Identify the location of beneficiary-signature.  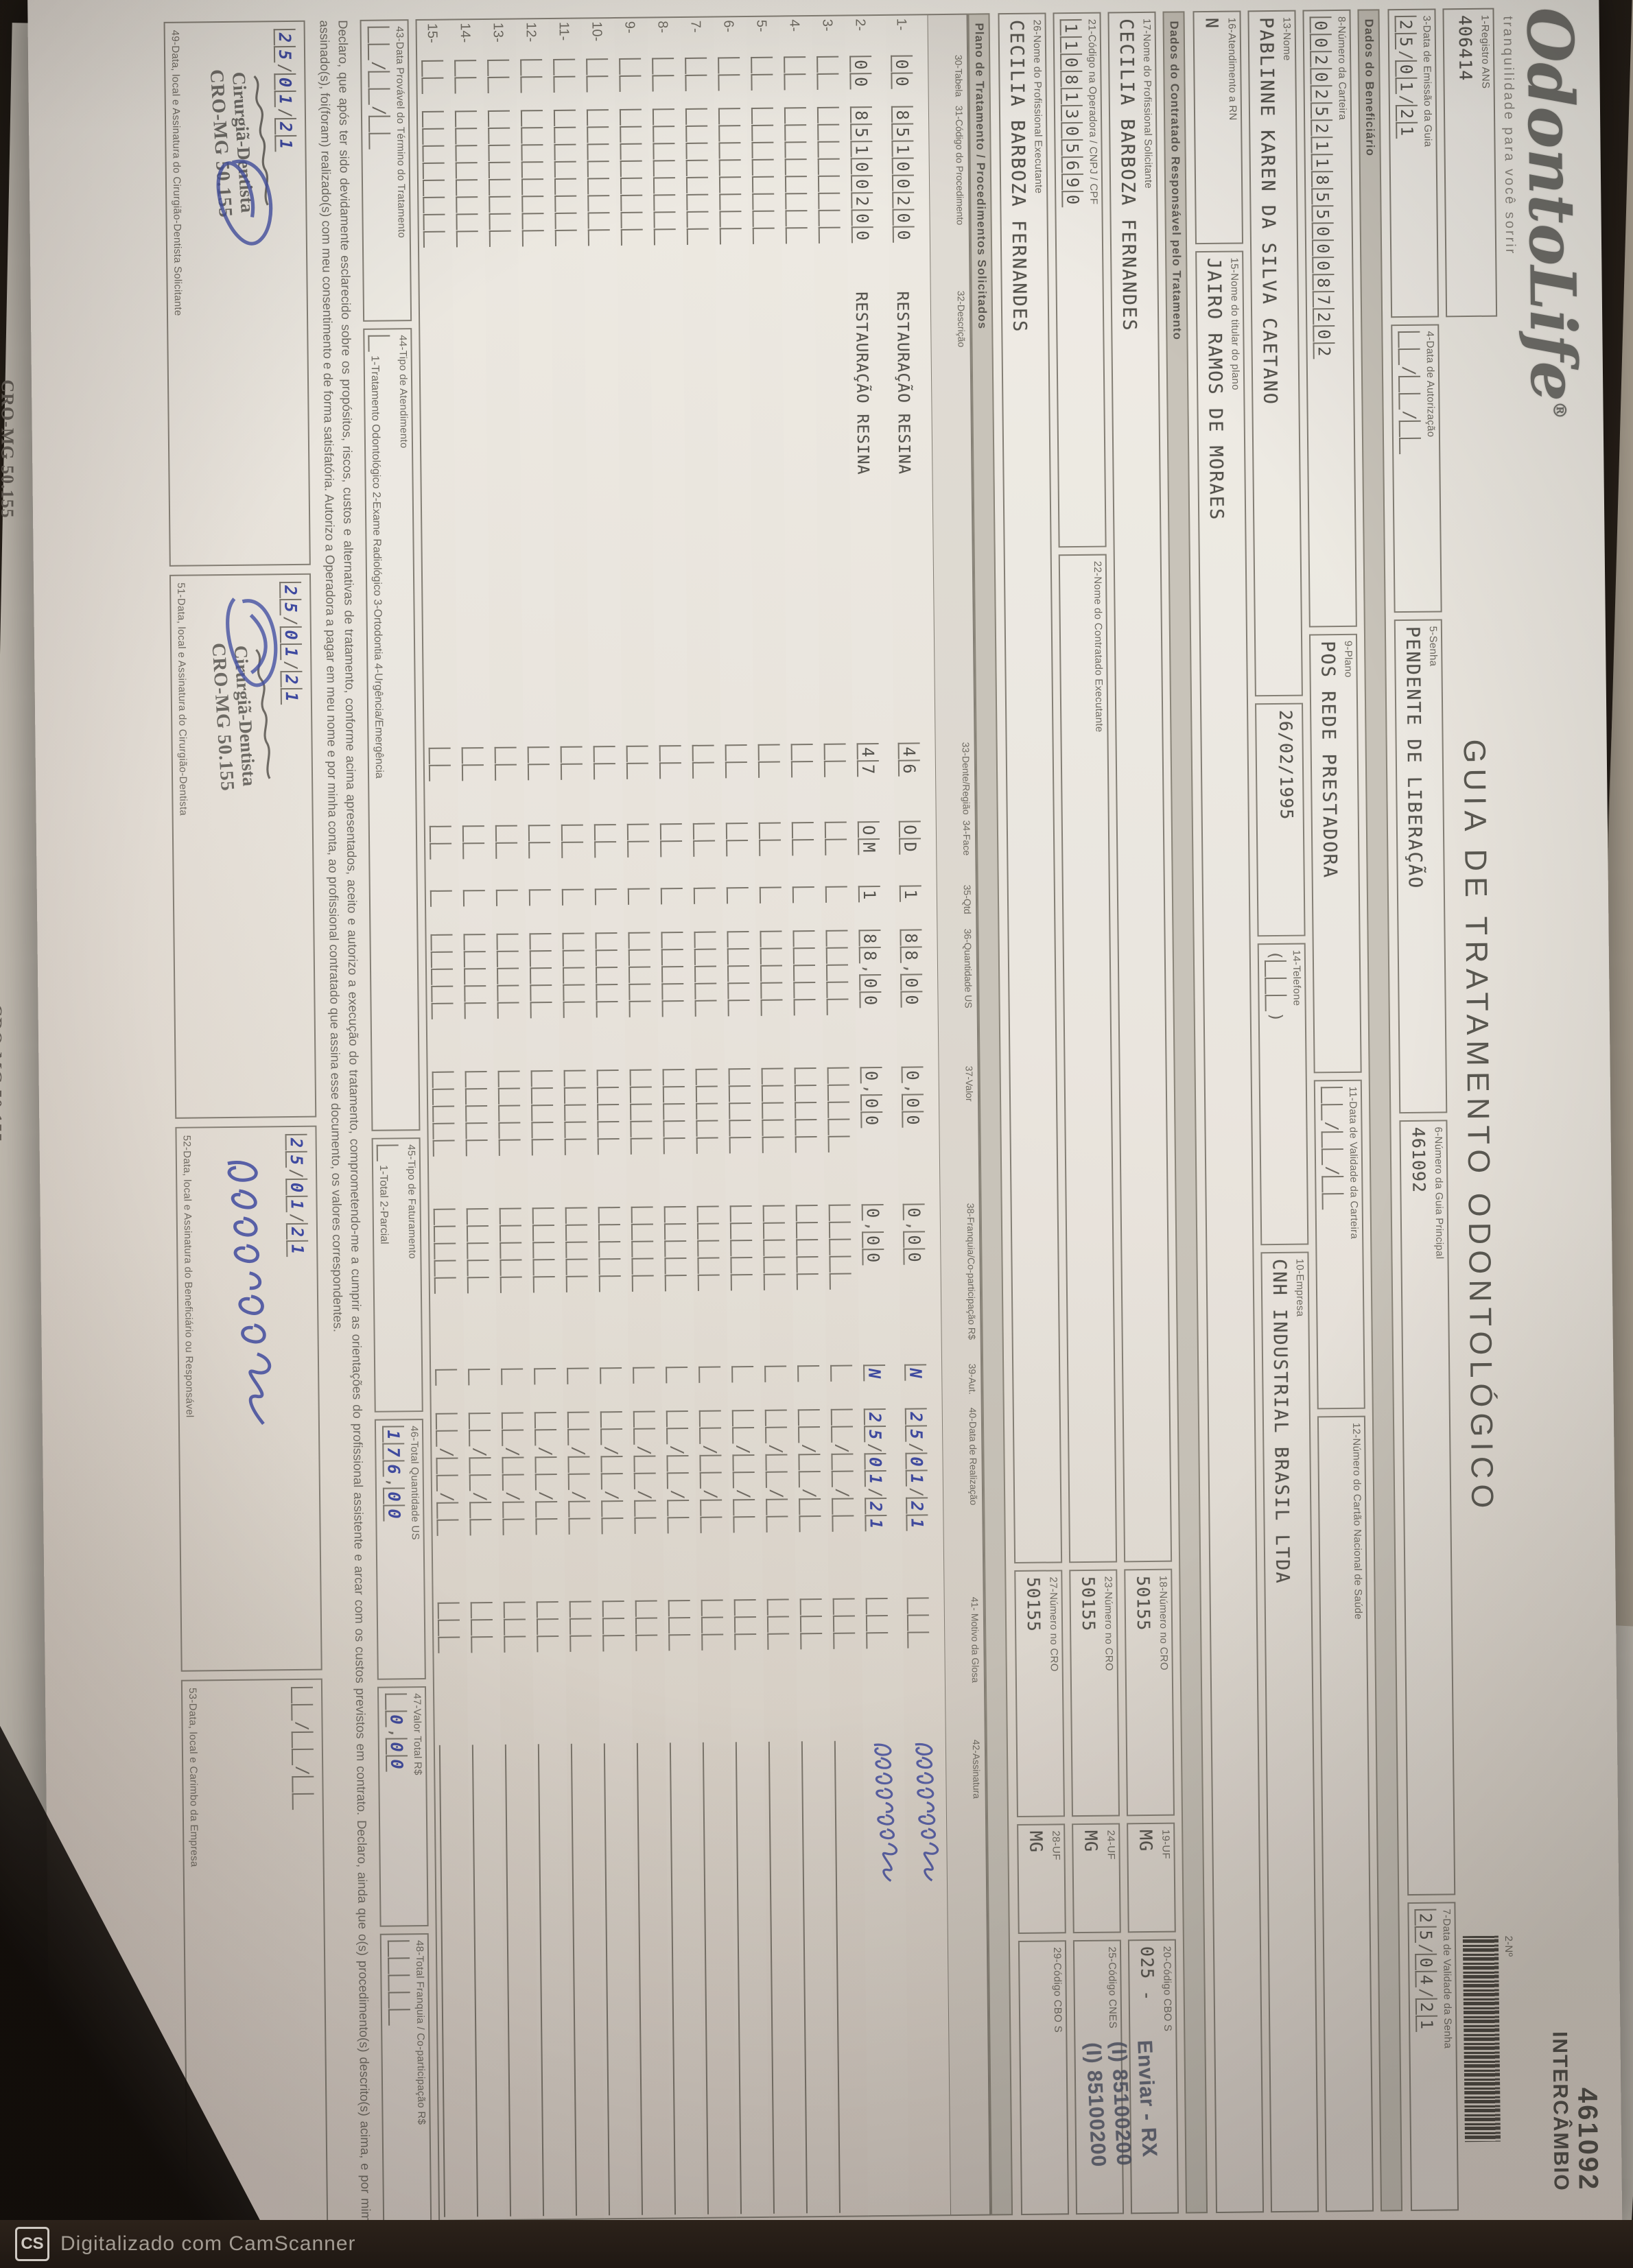
(249, 1293).